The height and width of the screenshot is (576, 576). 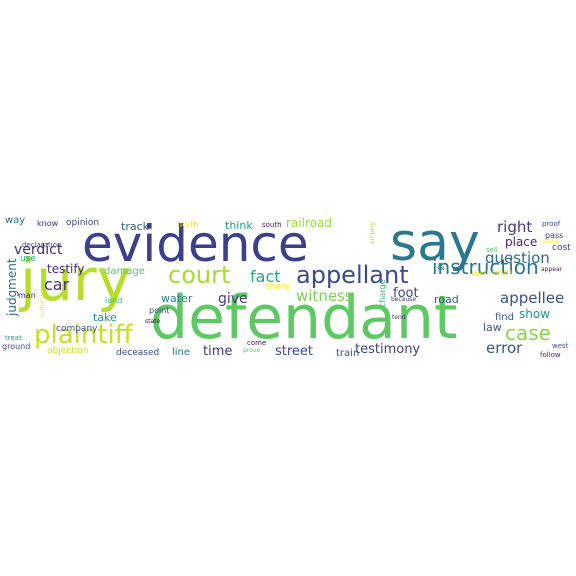 What do you see at coordinates (82, 223) in the screenshot?
I see `word-opinion: opinion` at bounding box center [82, 223].